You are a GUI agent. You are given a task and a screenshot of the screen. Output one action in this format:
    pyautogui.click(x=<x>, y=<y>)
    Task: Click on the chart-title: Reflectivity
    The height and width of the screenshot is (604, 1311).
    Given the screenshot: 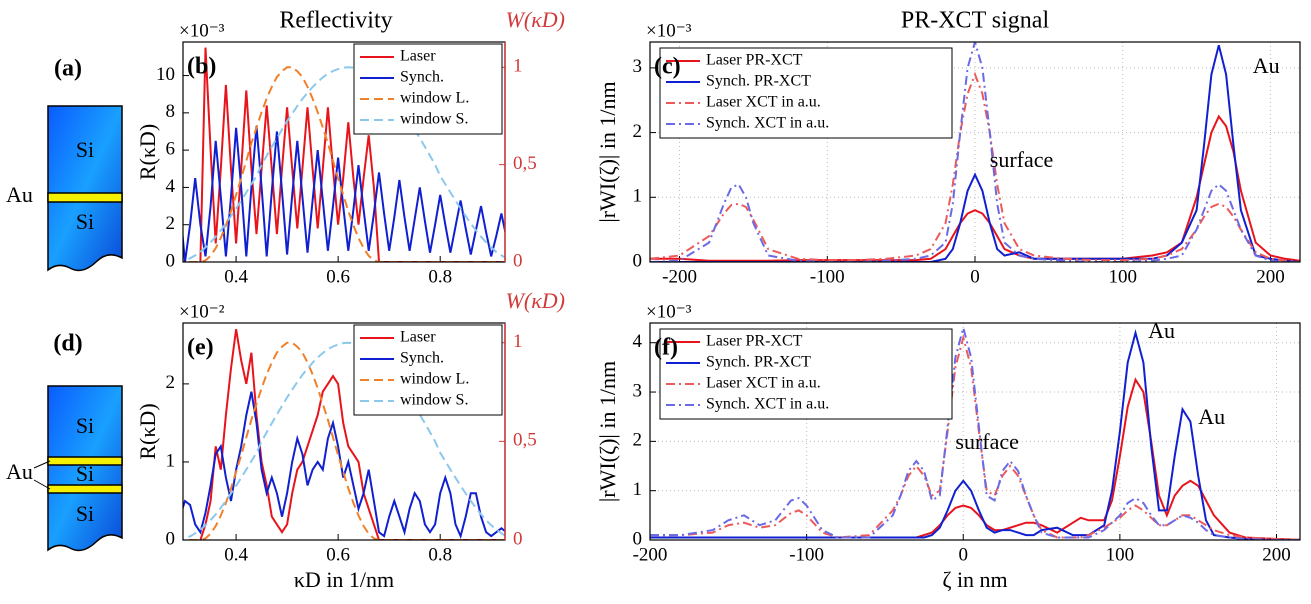 What is the action you would take?
    pyautogui.click(x=335, y=21)
    